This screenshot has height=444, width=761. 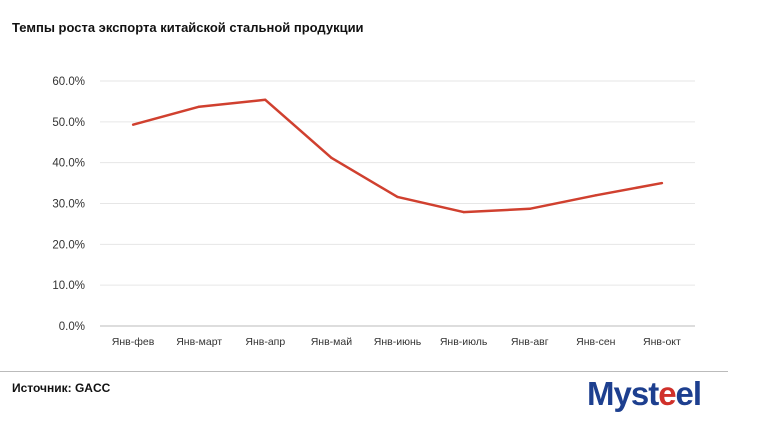 What do you see at coordinates (644, 393) in the screenshot?
I see `mysteel-logo: Mysteel` at bounding box center [644, 393].